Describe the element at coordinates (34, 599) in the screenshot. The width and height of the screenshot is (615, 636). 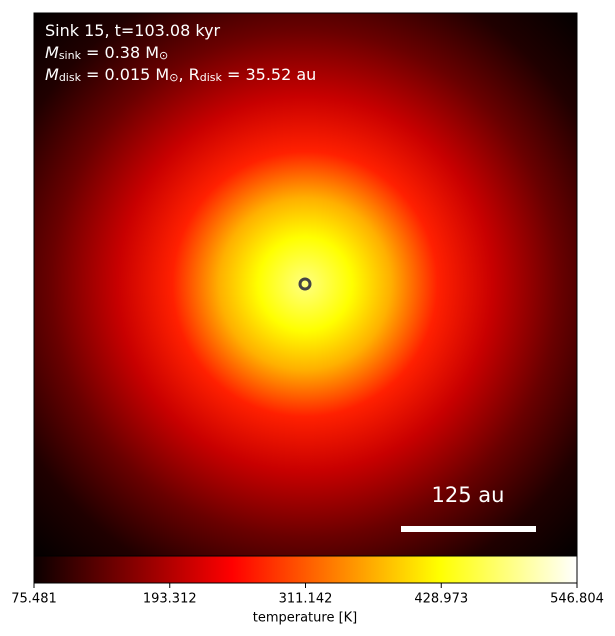
I see `colorbar-tick-label: 75.481` at that location.